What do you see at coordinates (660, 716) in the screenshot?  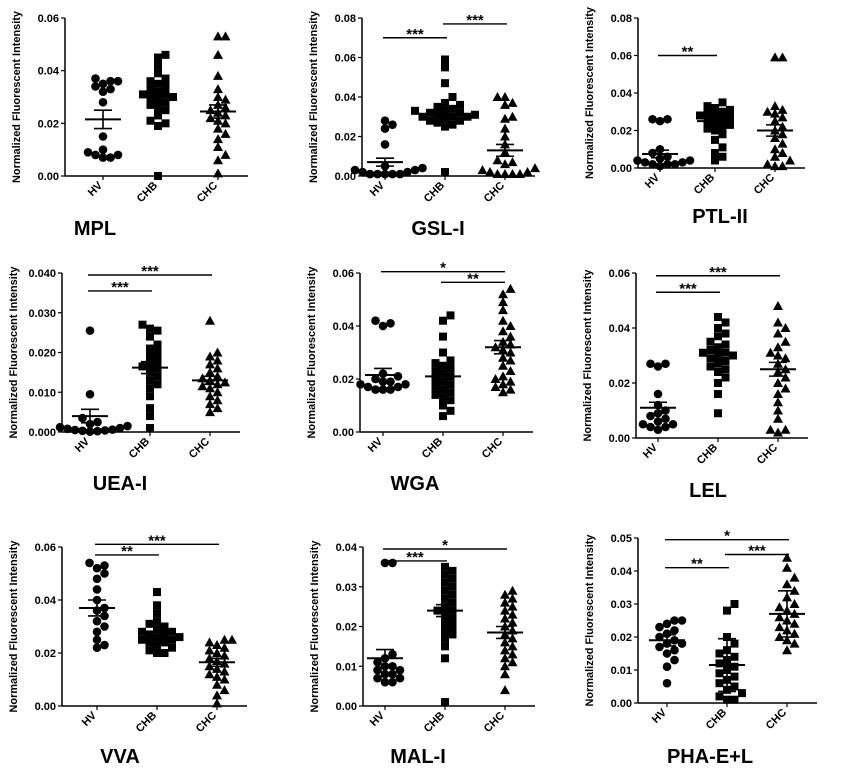 I see `x-tick-label: HV` at bounding box center [660, 716].